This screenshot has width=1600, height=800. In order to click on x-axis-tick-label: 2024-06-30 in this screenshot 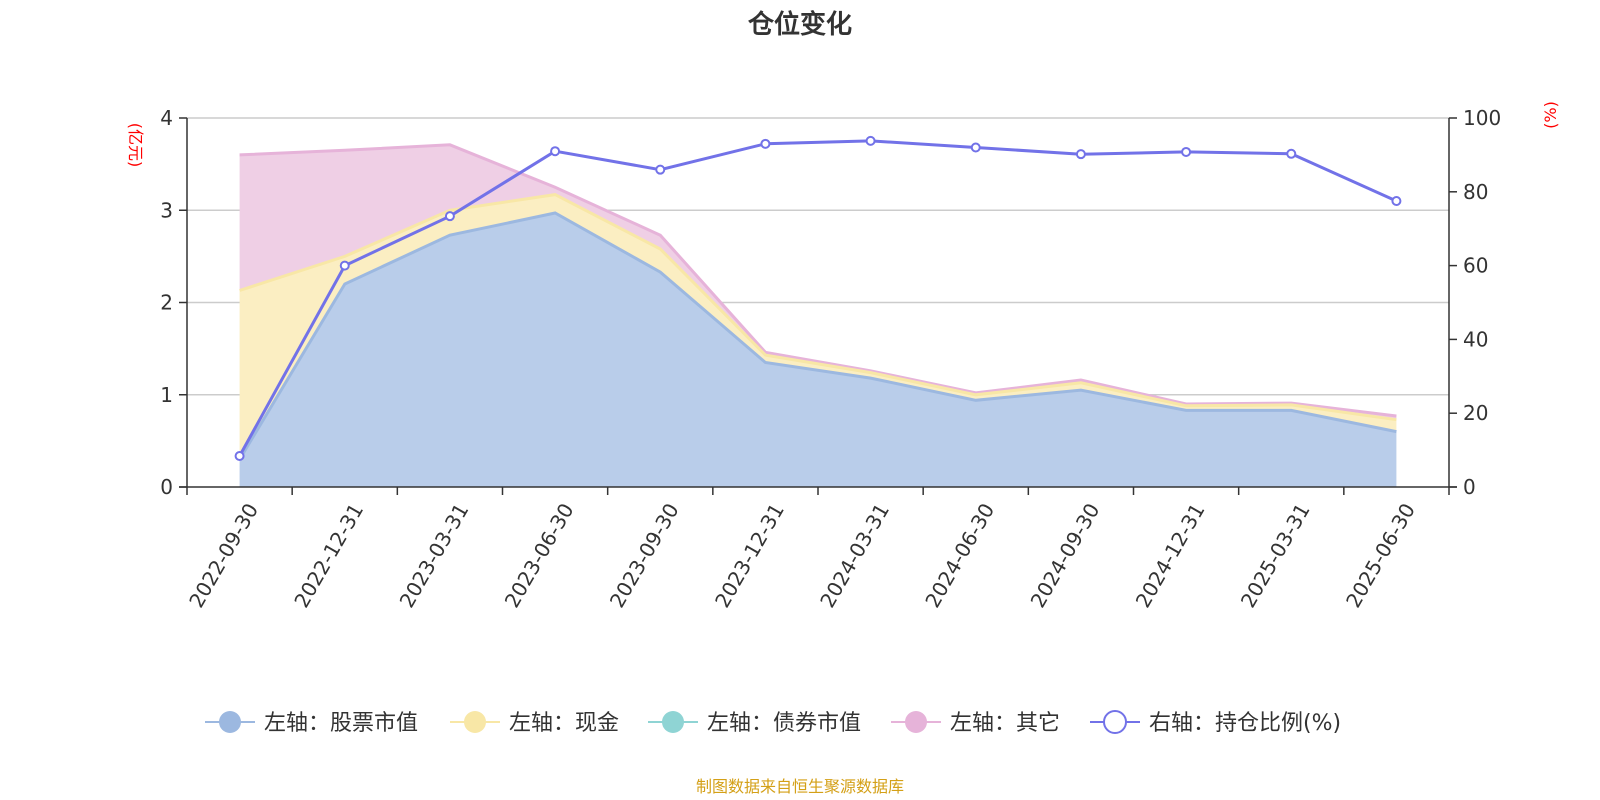, I will do `click(959, 555)`.